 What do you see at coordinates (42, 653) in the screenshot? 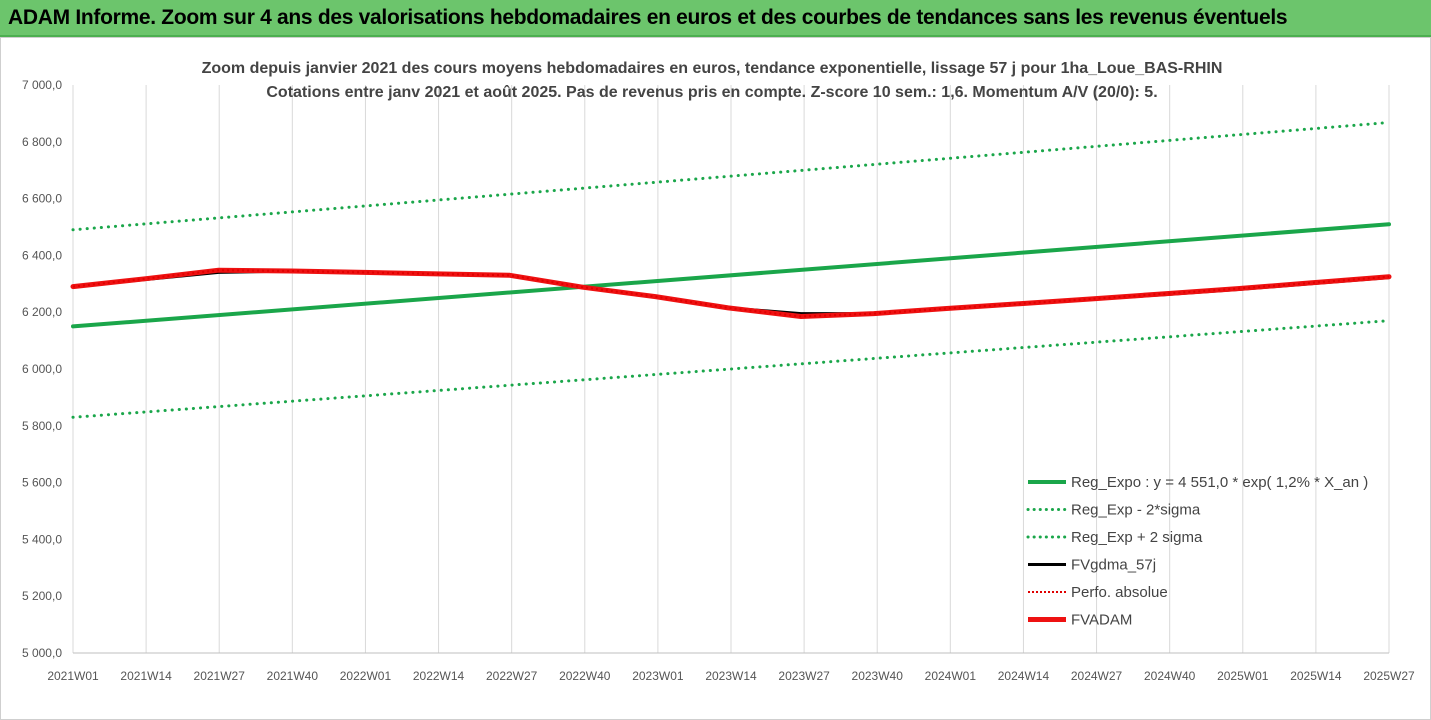
I see `y-tick-label: 5 000,0` at bounding box center [42, 653].